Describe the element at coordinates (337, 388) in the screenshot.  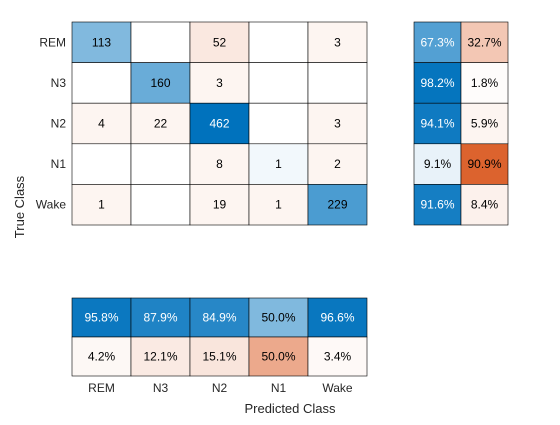
I see `x-tick-label: Wake` at that location.